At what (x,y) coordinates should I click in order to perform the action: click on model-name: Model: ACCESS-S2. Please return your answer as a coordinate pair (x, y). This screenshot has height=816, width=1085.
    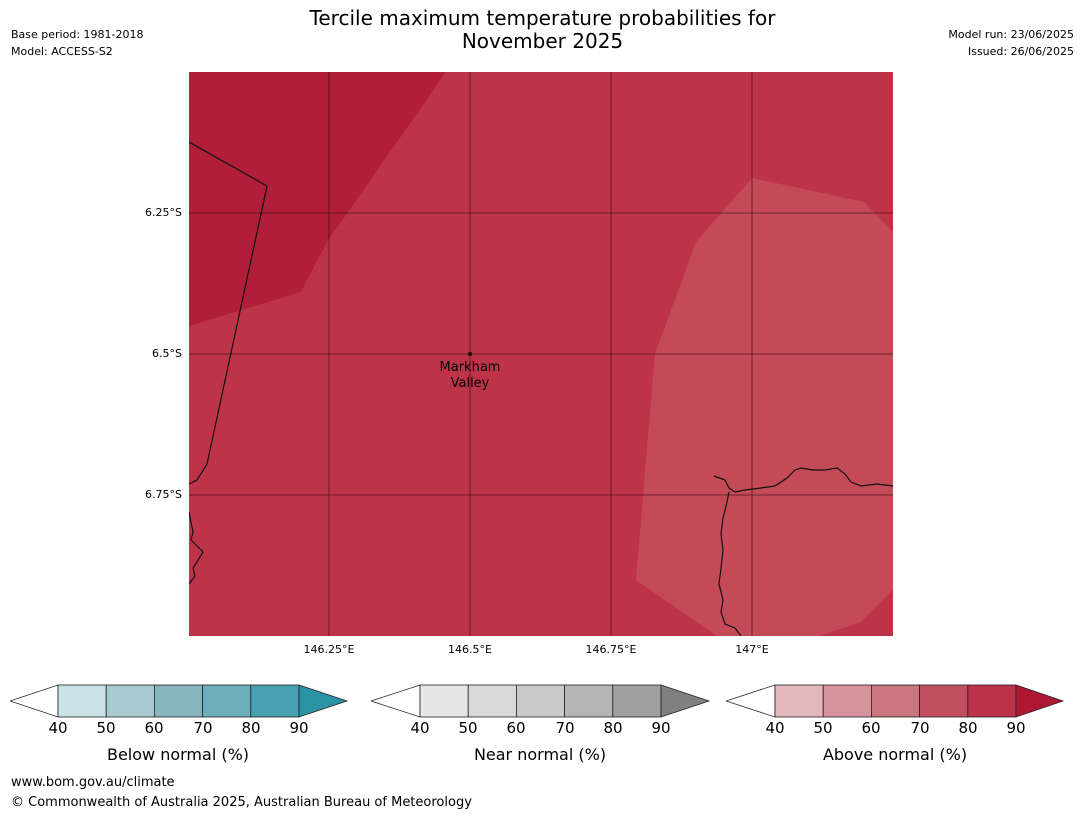
    Looking at the image, I should click on (62, 51).